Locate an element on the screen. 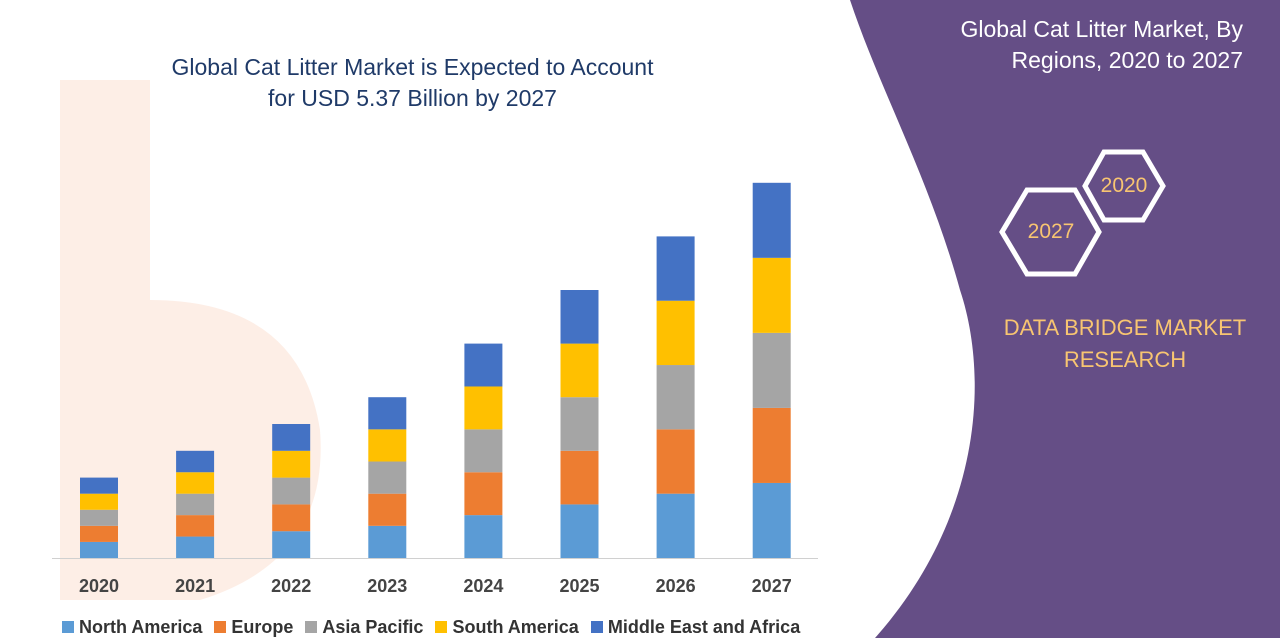 The width and height of the screenshot is (1280, 638). x-tick-label-2024: 2024 is located at coordinates (483, 586).